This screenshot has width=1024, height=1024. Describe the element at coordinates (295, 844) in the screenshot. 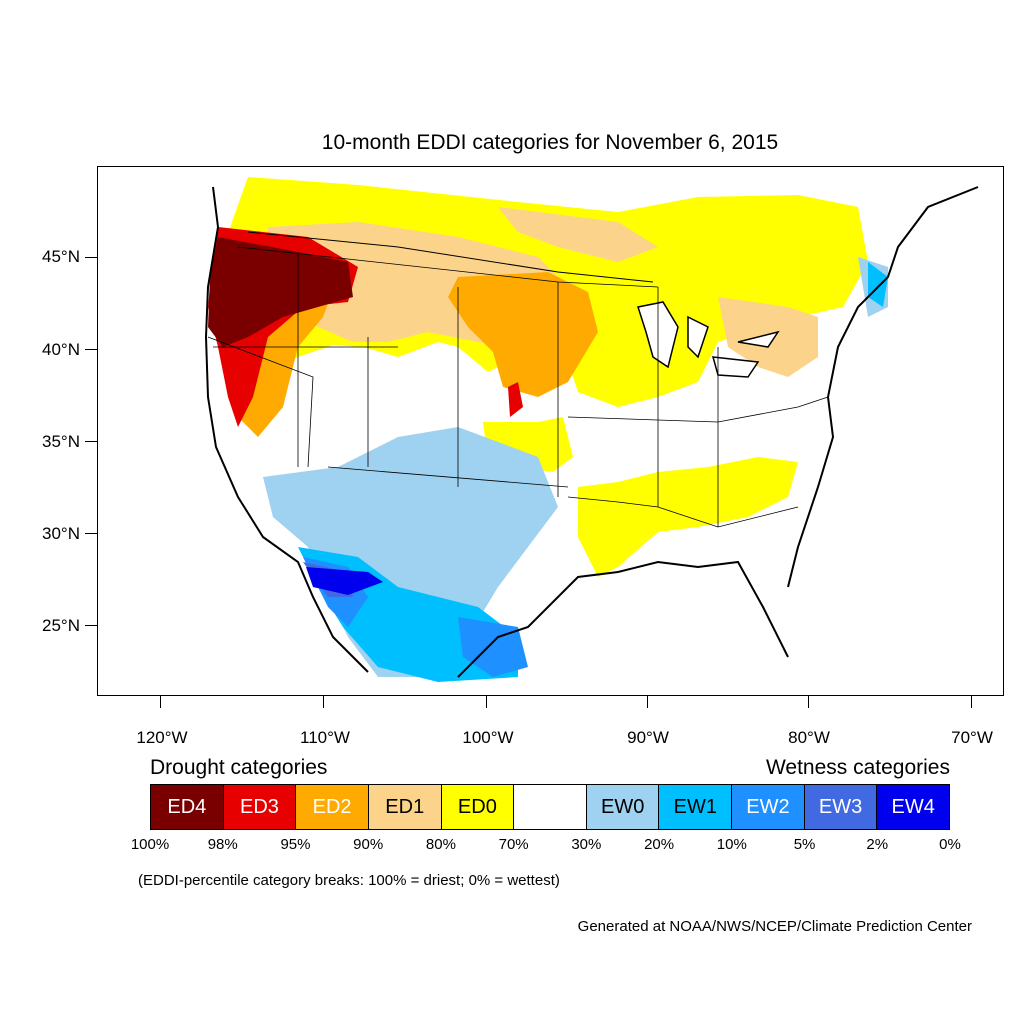

I see `percent-break-label: 95%` at that location.